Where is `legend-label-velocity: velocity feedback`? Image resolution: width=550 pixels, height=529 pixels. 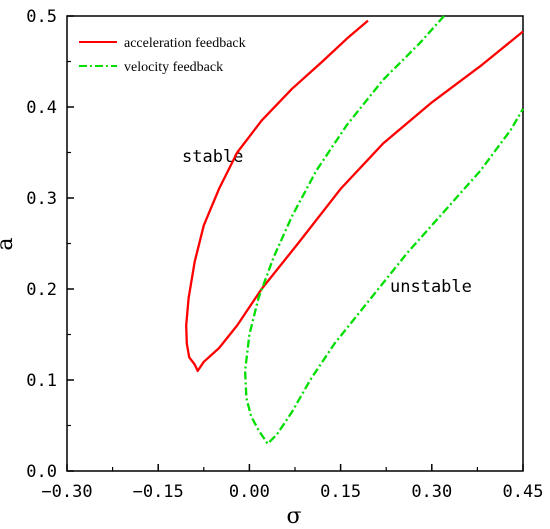
legend-label-velocity: velocity feedback is located at coordinates (173, 67).